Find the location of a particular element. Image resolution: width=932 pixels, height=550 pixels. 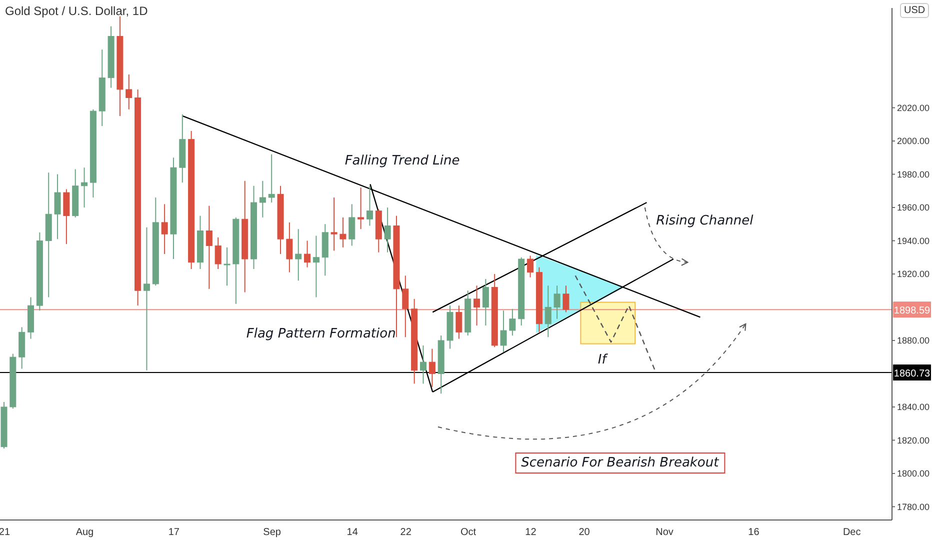

annotation: Rising Channel is located at coordinates (705, 220).